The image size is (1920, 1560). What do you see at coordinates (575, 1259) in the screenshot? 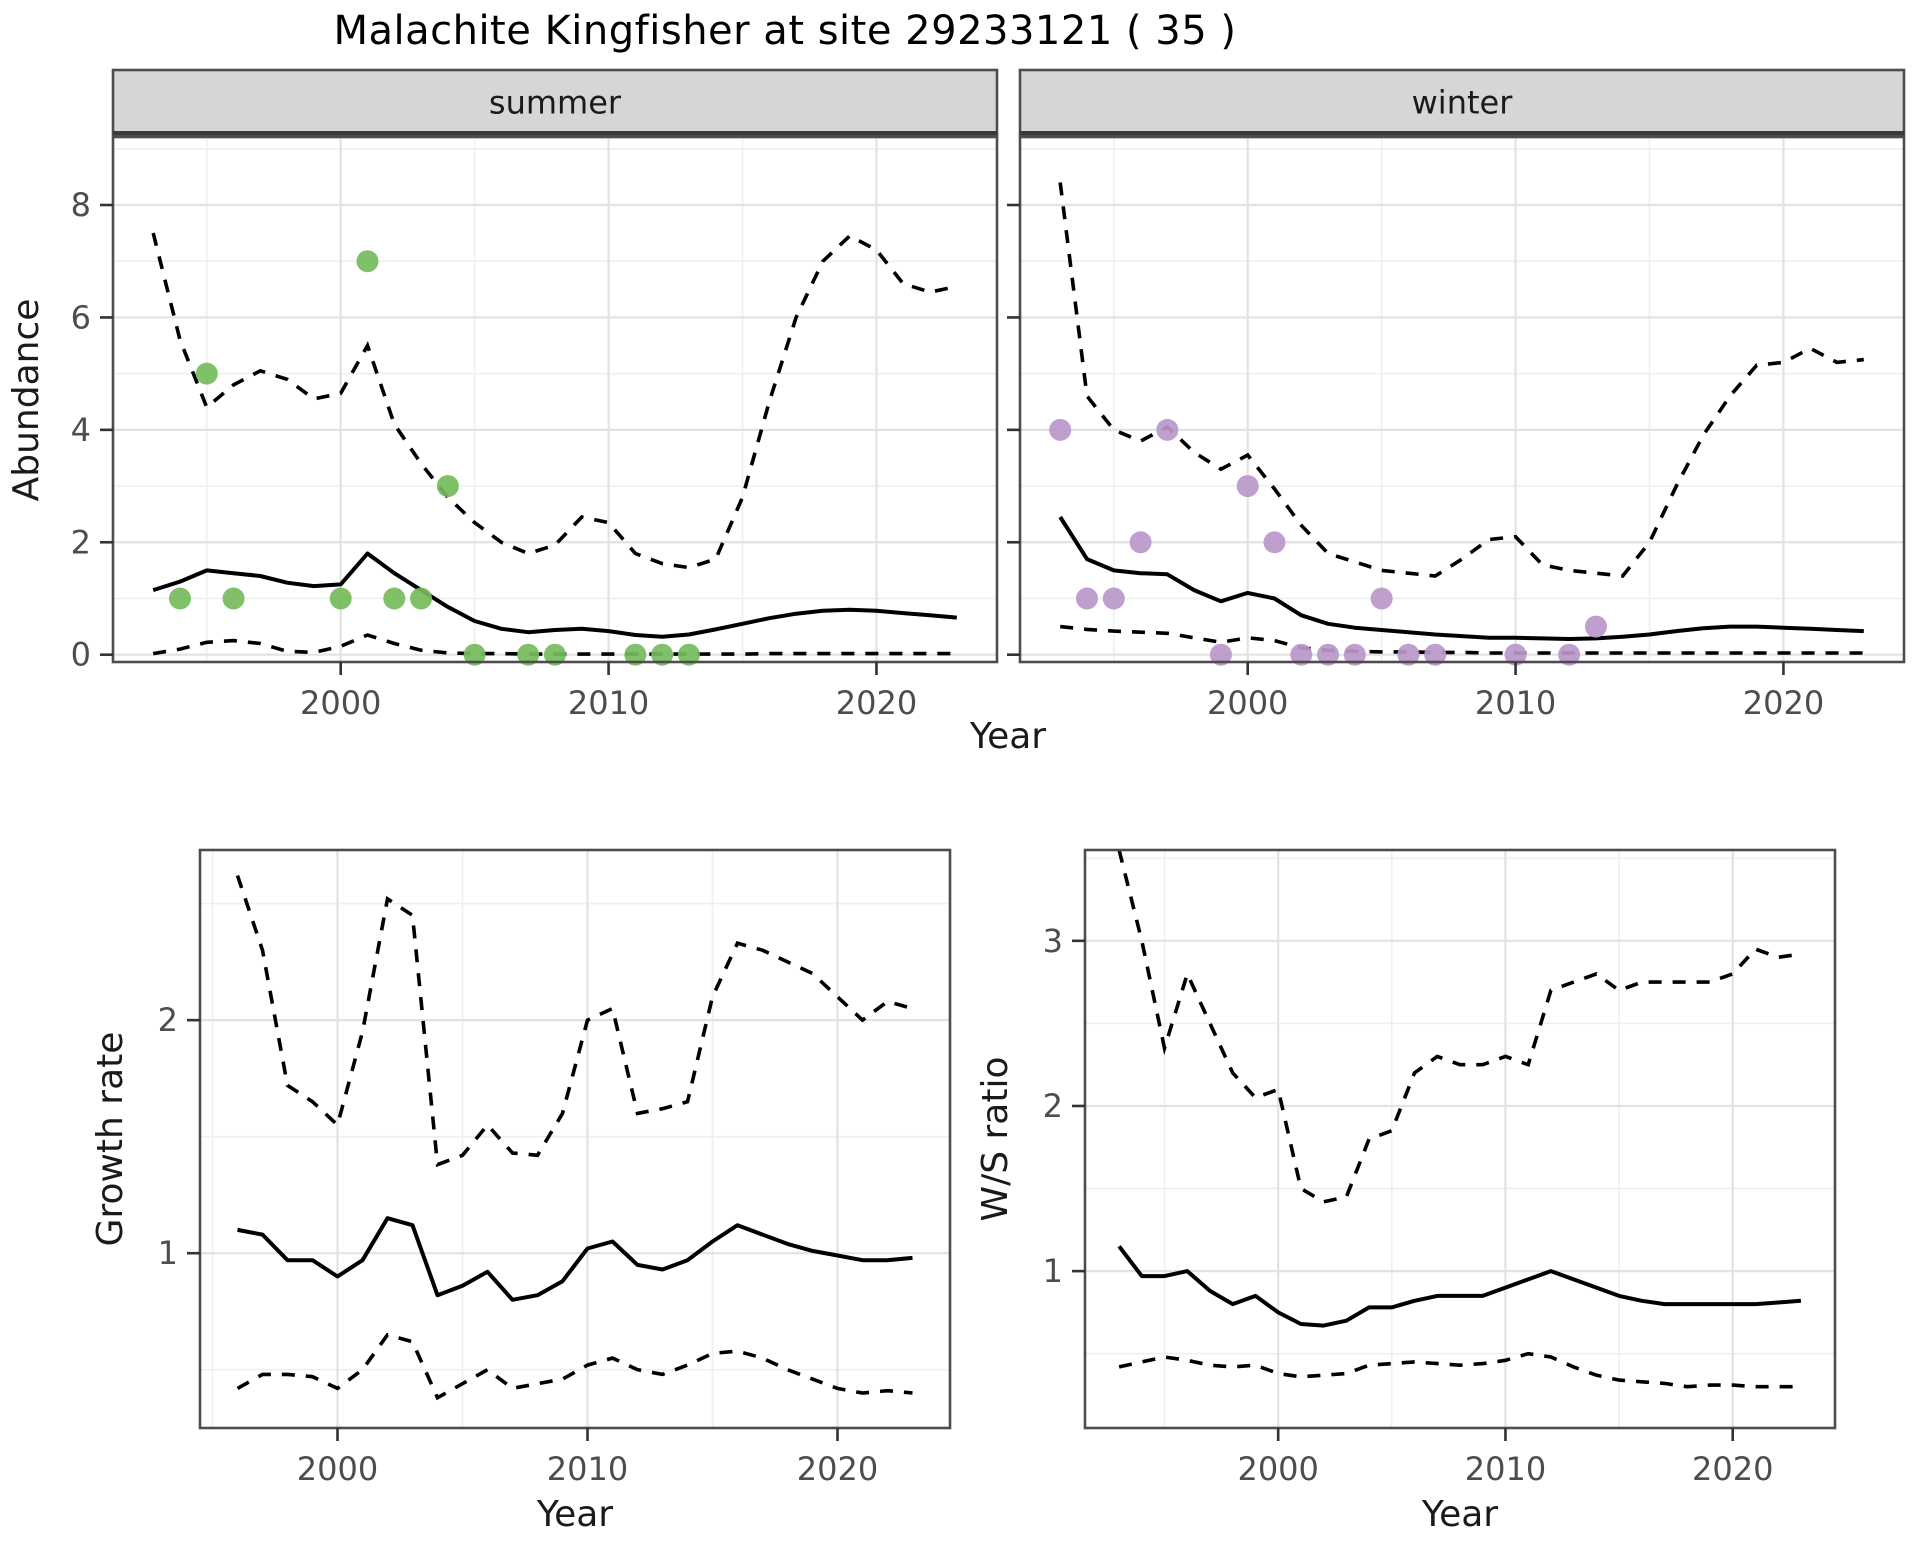
I see `growth-rate-estimate-line` at bounding box center [575, 1259].